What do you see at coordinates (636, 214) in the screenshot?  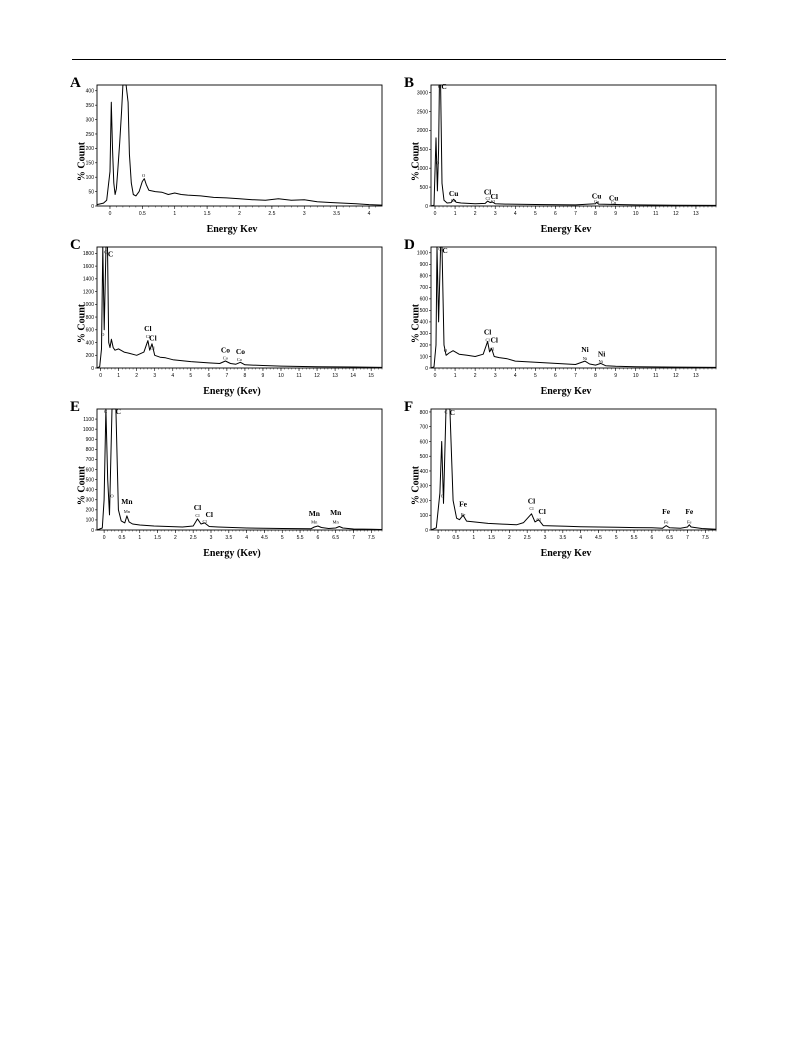 I see `x-tick-label: 10` at bounding box center [636, 214].